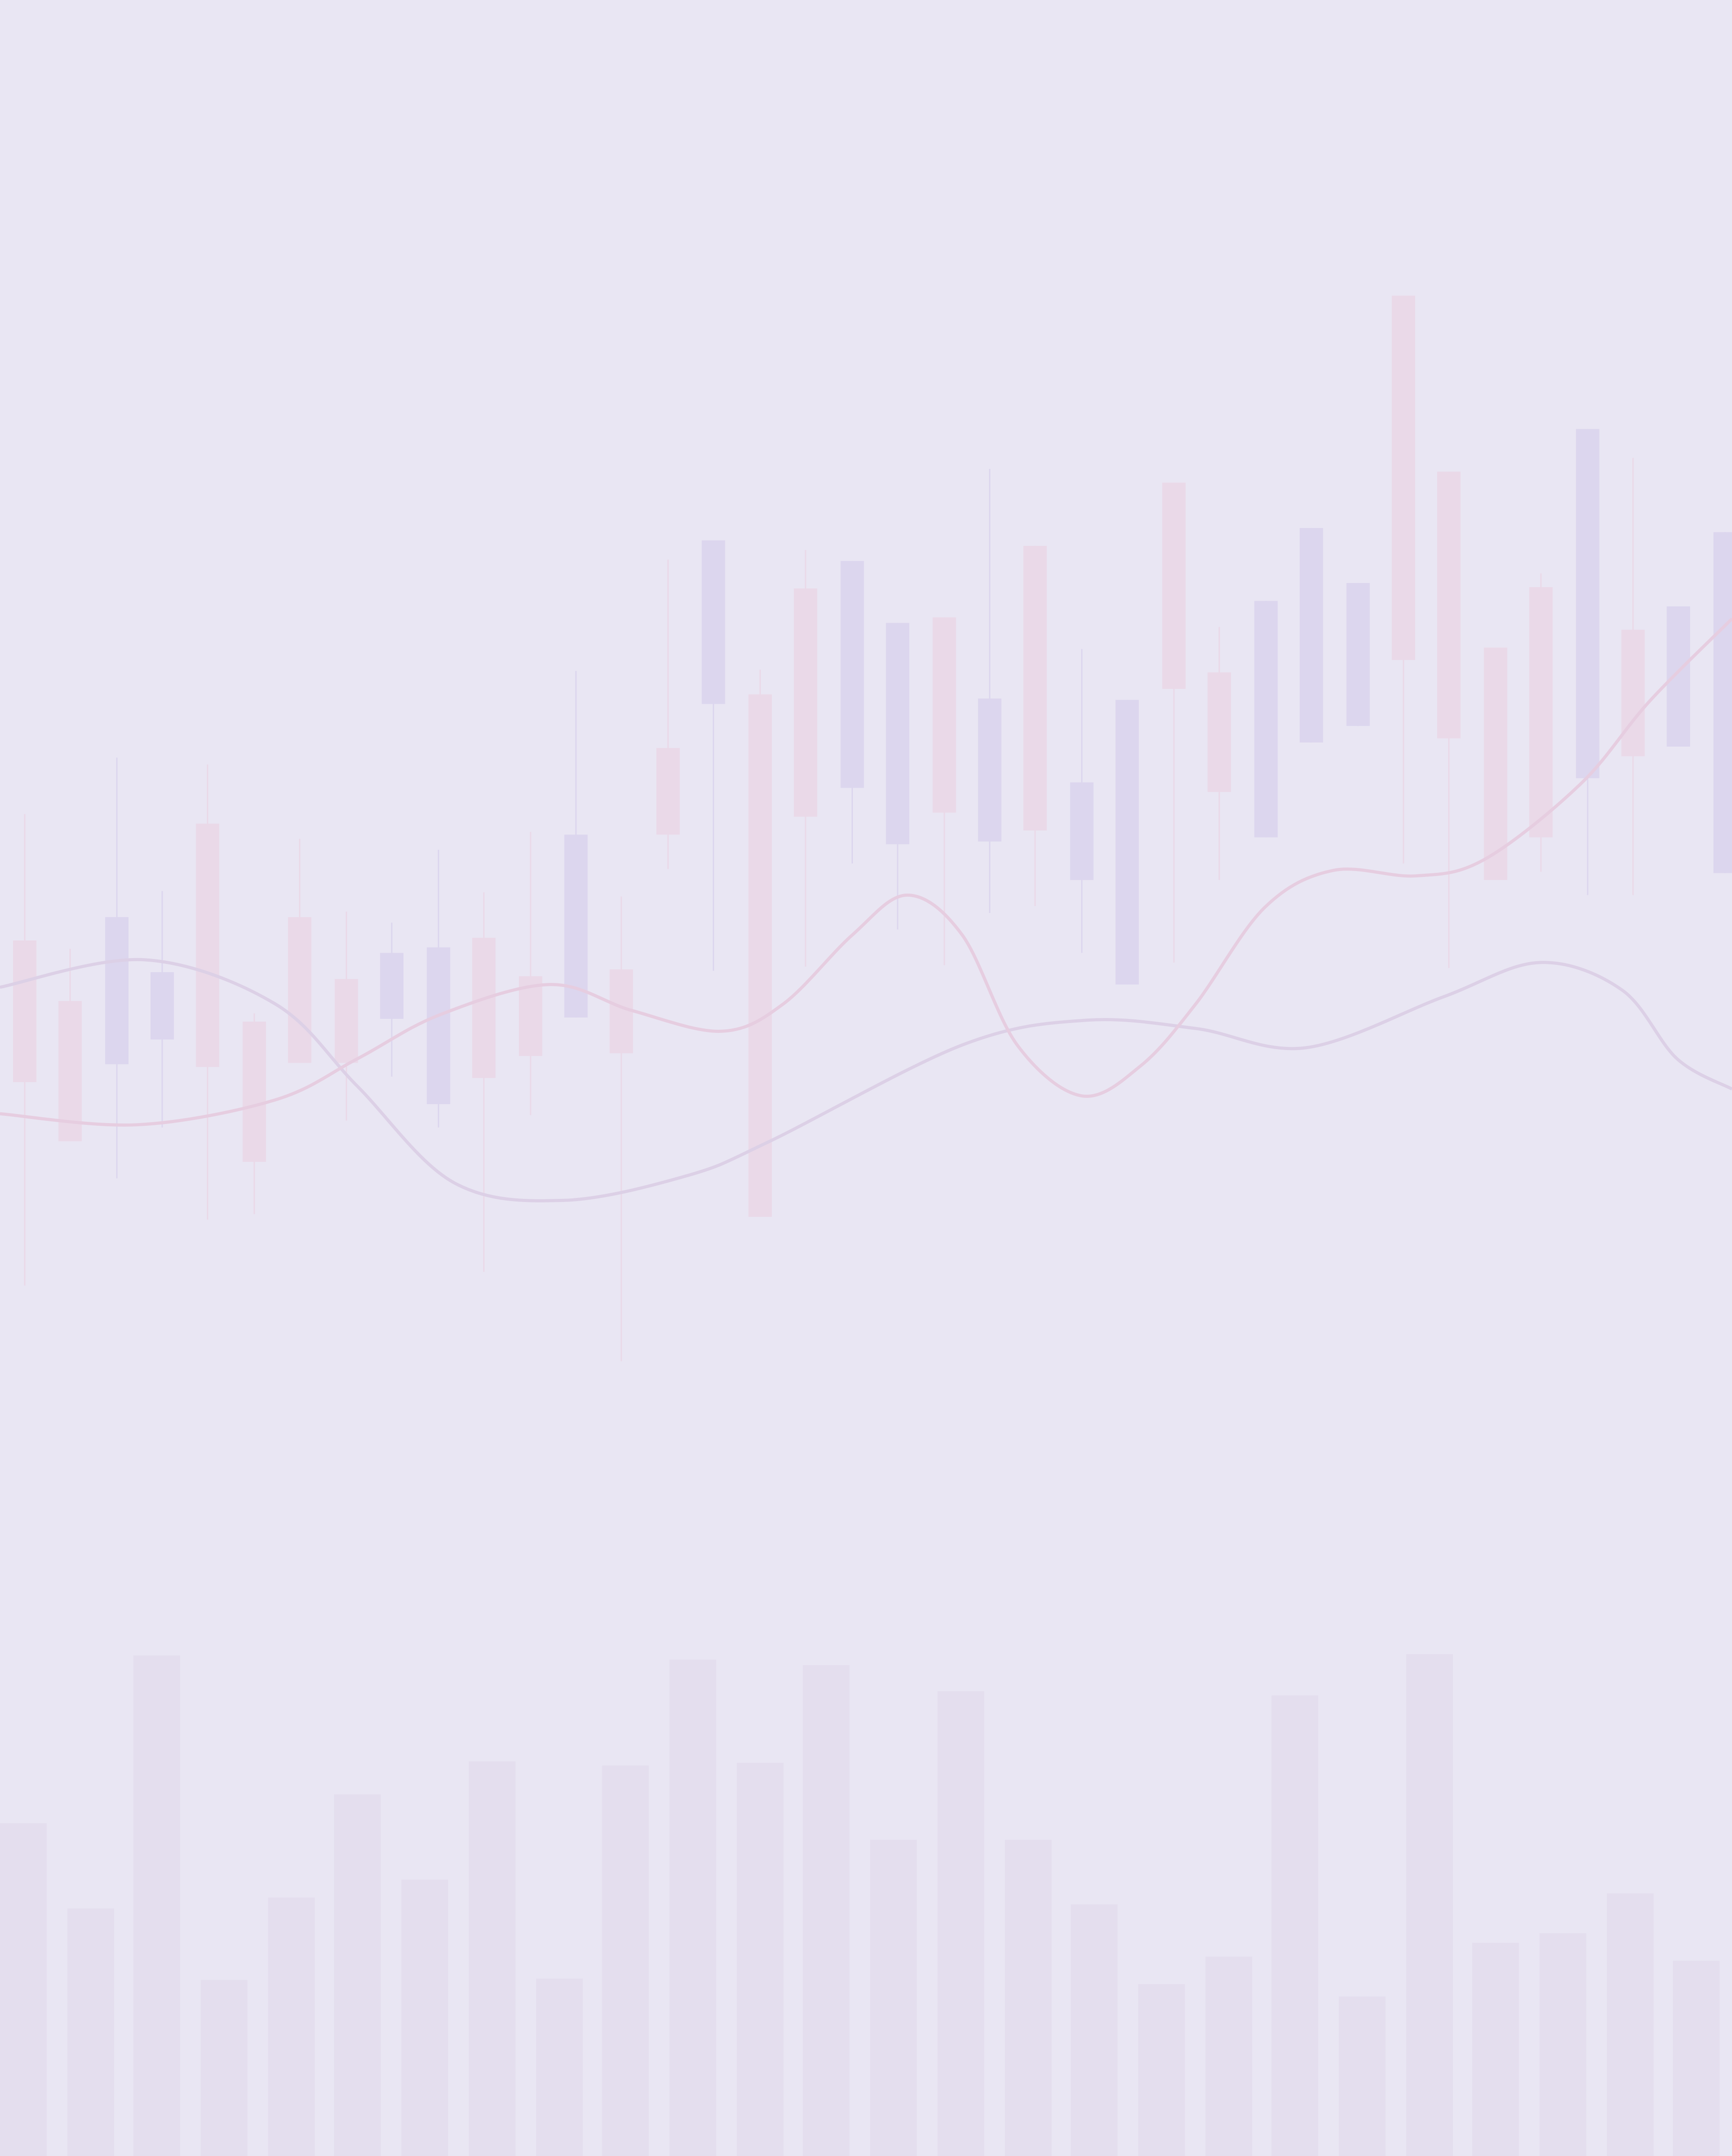  Describe the element at coordinates (866, 1080) in the screenshot. I see `trend-line` at that location.